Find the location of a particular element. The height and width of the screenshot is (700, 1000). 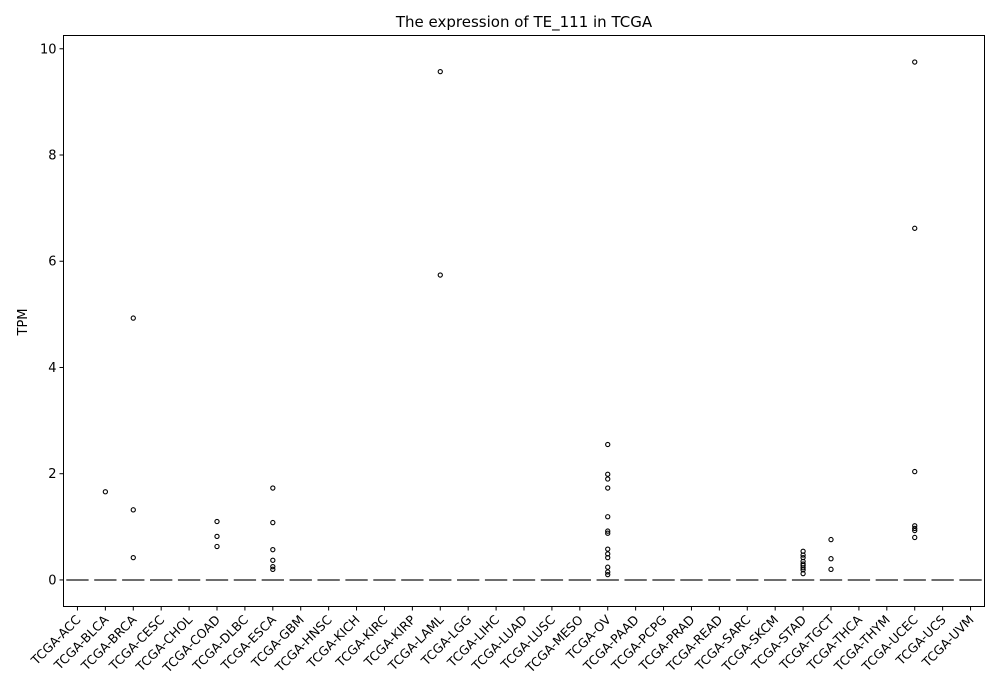

y-tick-label: 8 is located at coordinates (52, 156).